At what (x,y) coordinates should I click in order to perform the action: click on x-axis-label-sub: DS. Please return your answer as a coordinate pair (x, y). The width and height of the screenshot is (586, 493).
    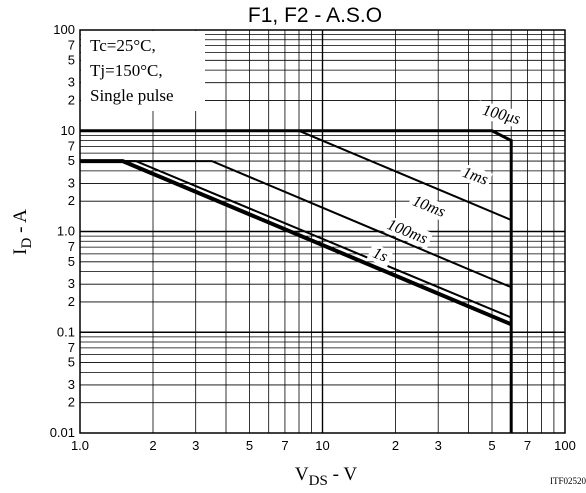
    Looking at the image, I should click on (318, 481).